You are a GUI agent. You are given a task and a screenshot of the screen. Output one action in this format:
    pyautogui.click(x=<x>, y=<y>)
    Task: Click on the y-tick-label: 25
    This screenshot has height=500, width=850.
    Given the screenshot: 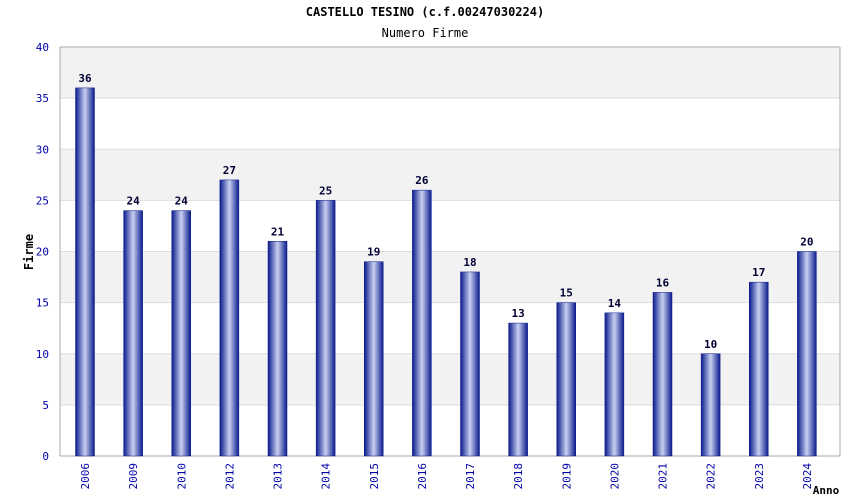 What is the action you would take?
    pyautogui.click(x=42, y=200)
    